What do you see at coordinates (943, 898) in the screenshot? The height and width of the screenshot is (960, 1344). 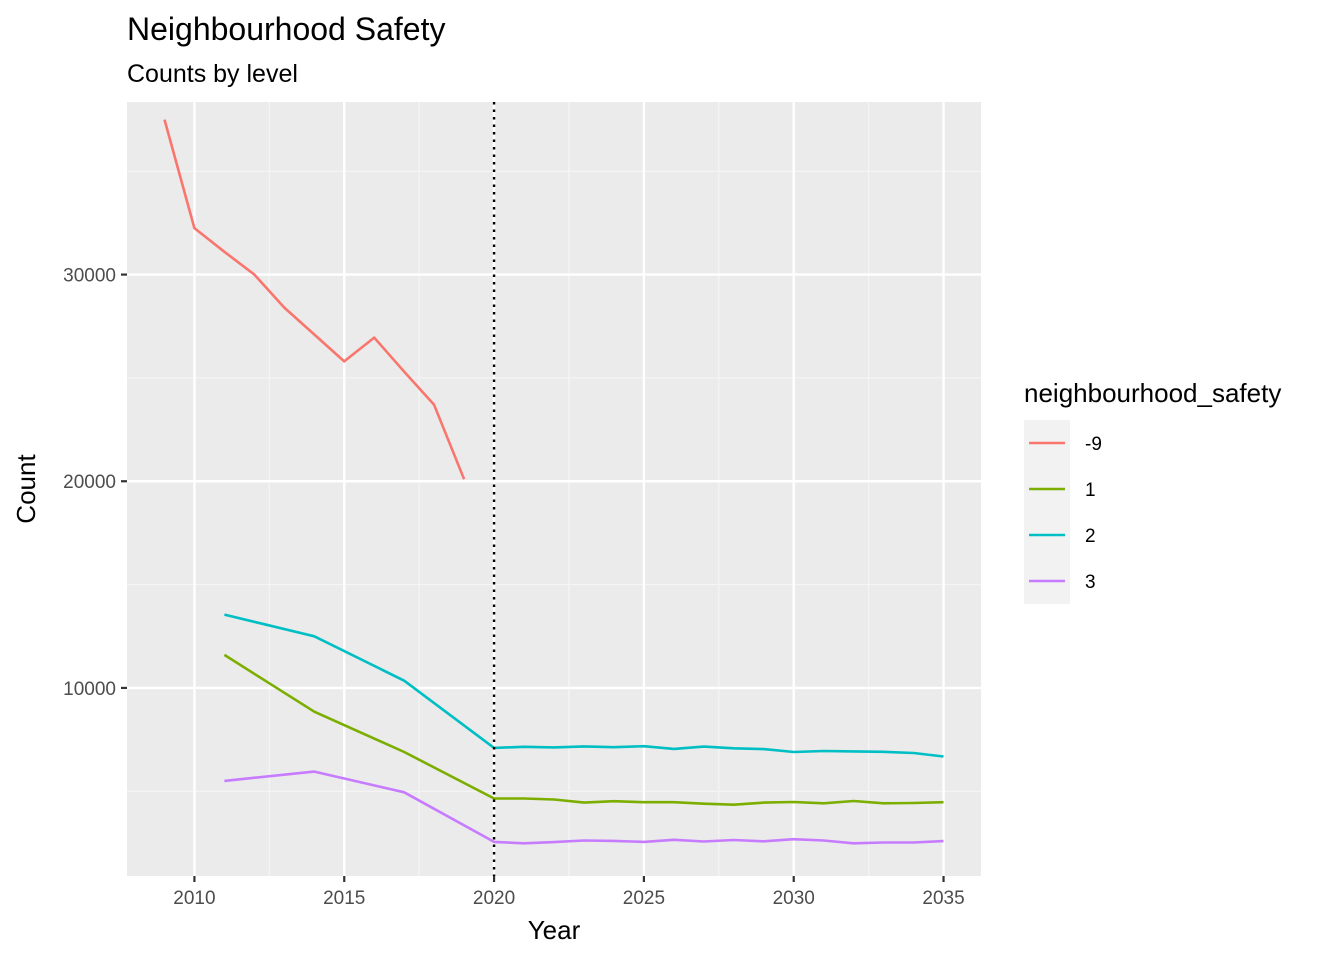 I see `x-tick-label: 2035` at bounding box center [943, 898].